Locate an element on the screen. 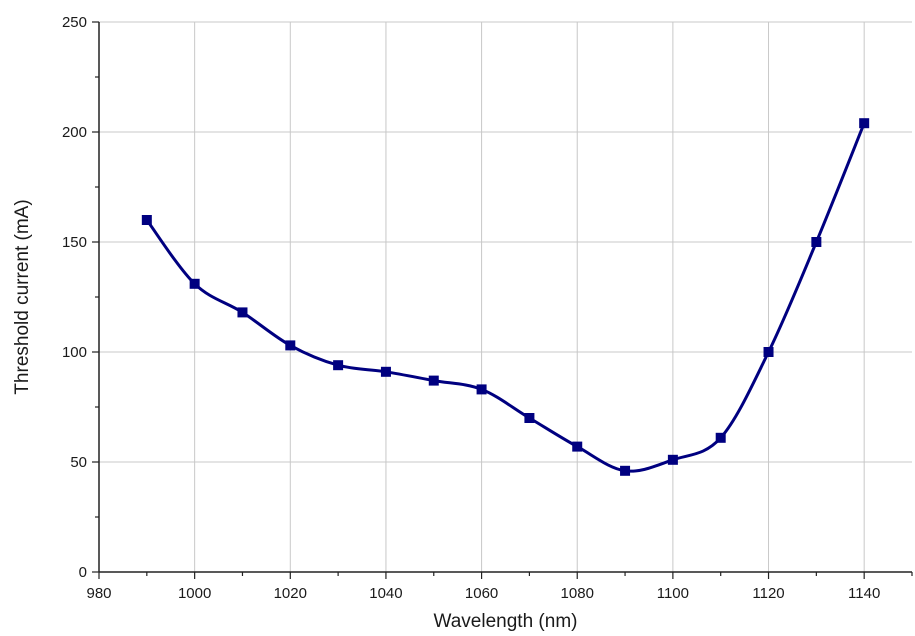 Image resolution: width=915 pixels, height=636 pixels. y-tick-label: 0 is located at coordinates (83, 572).